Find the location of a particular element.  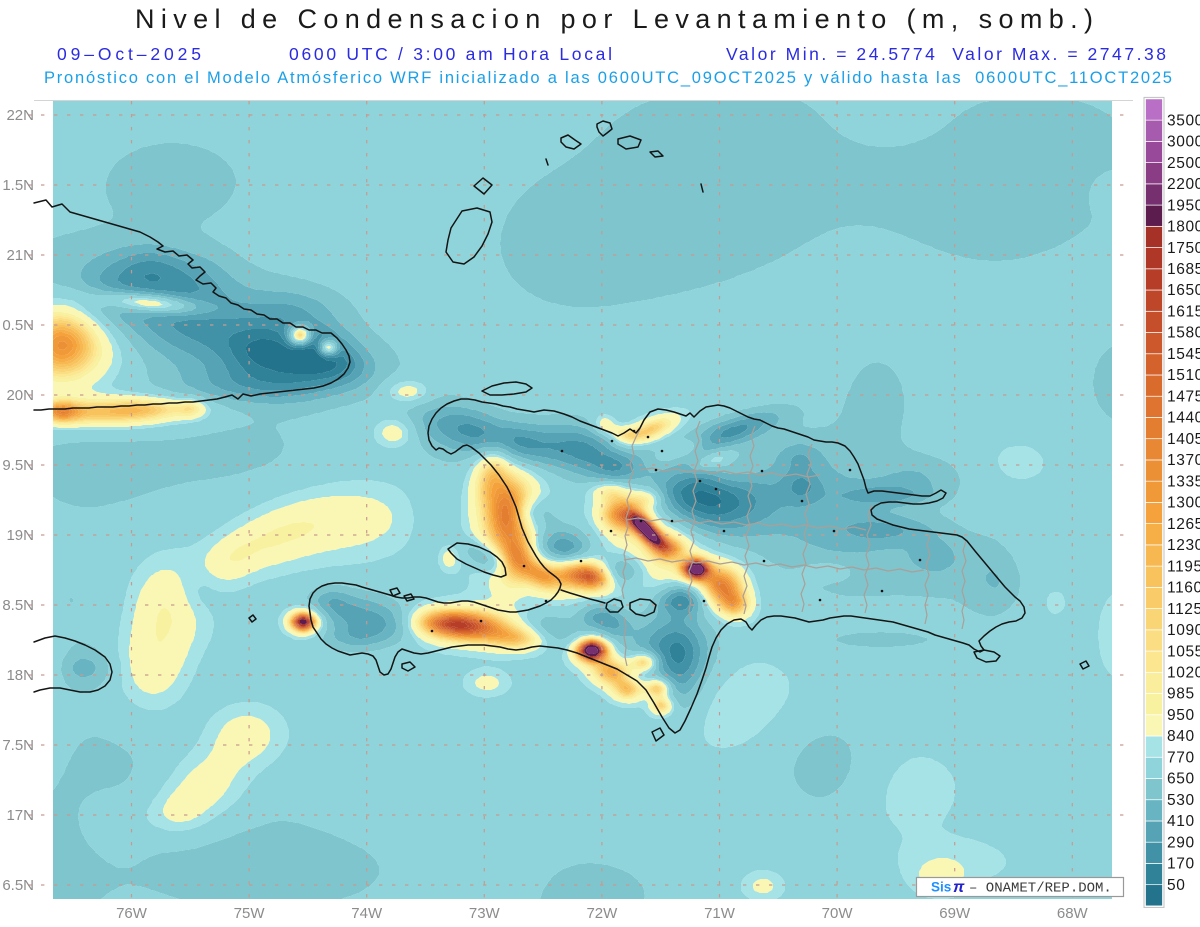

svg-text: 1950 is located at coordinates (1183, 205).